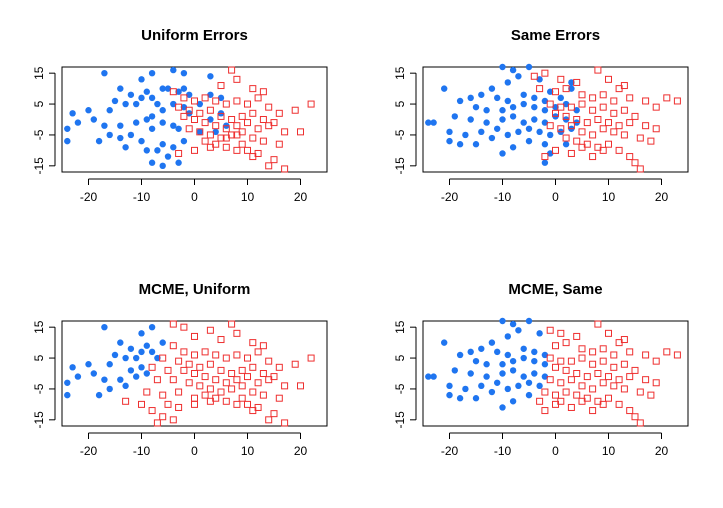 The width and height of the screenshot is (723, 508). What do you see at coordinates (400, 134) in the screenshot?
I see `y-tick-label: -5` at bounding box center [400, 134].